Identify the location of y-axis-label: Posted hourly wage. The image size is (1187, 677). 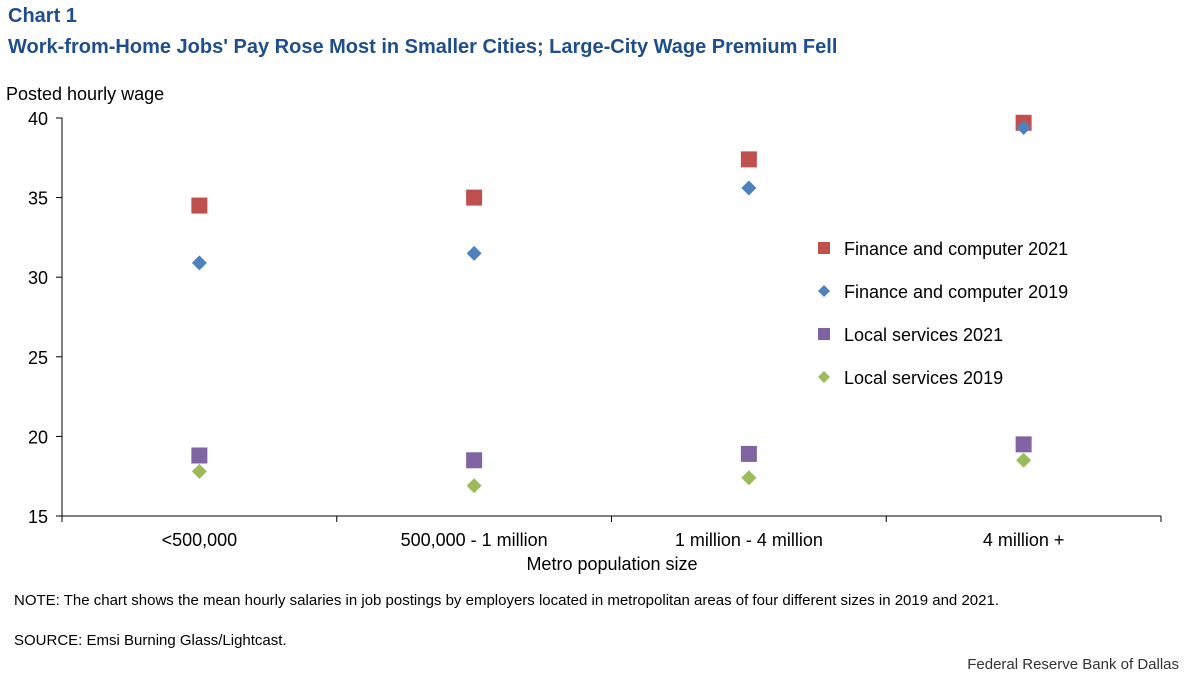
(85, 94).